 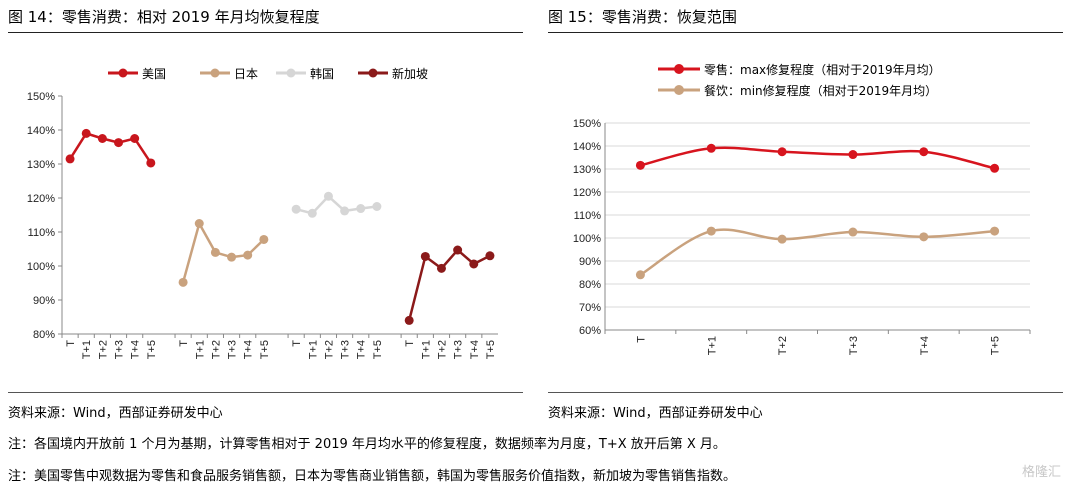 What do you see at coordinates (642, 17) in the screenshot?
I see `right-figure-title: 图 15：零售消费：恢复范围` at bounding box center [642, 17].